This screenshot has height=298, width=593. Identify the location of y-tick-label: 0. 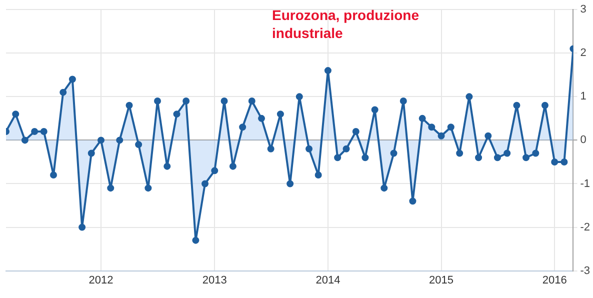
(583, 140).